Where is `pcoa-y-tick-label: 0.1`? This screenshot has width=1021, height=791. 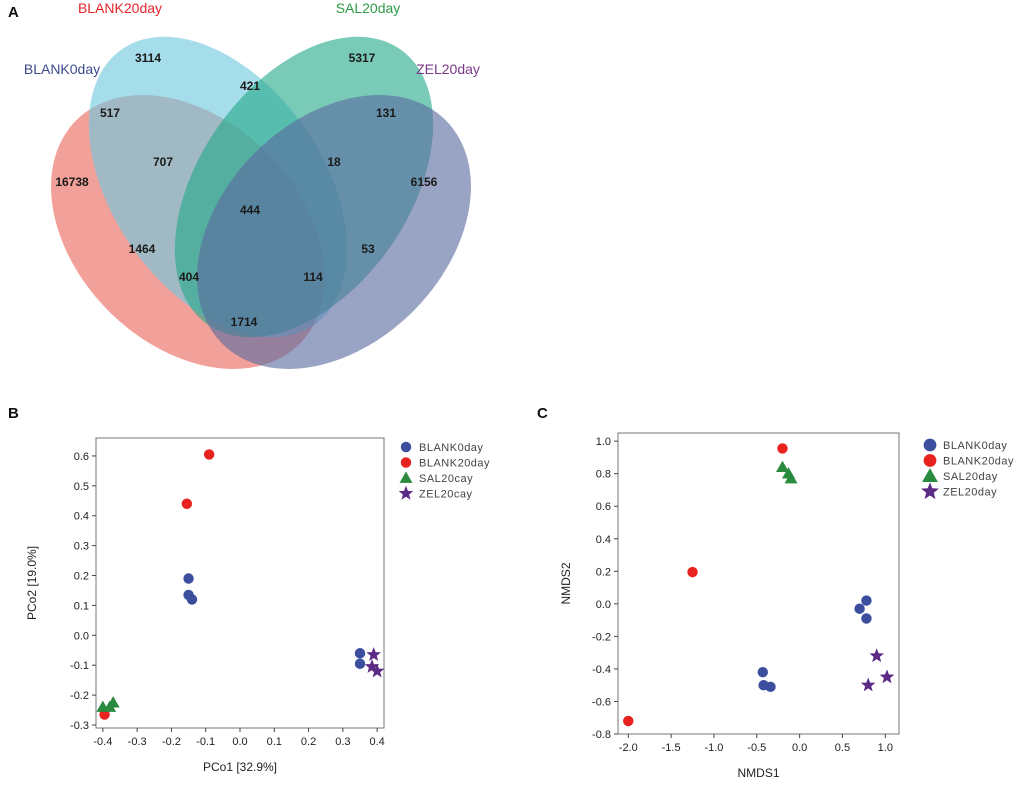
pcoa-y-tick-label: 0.1 is located at coordinates (81, 606).